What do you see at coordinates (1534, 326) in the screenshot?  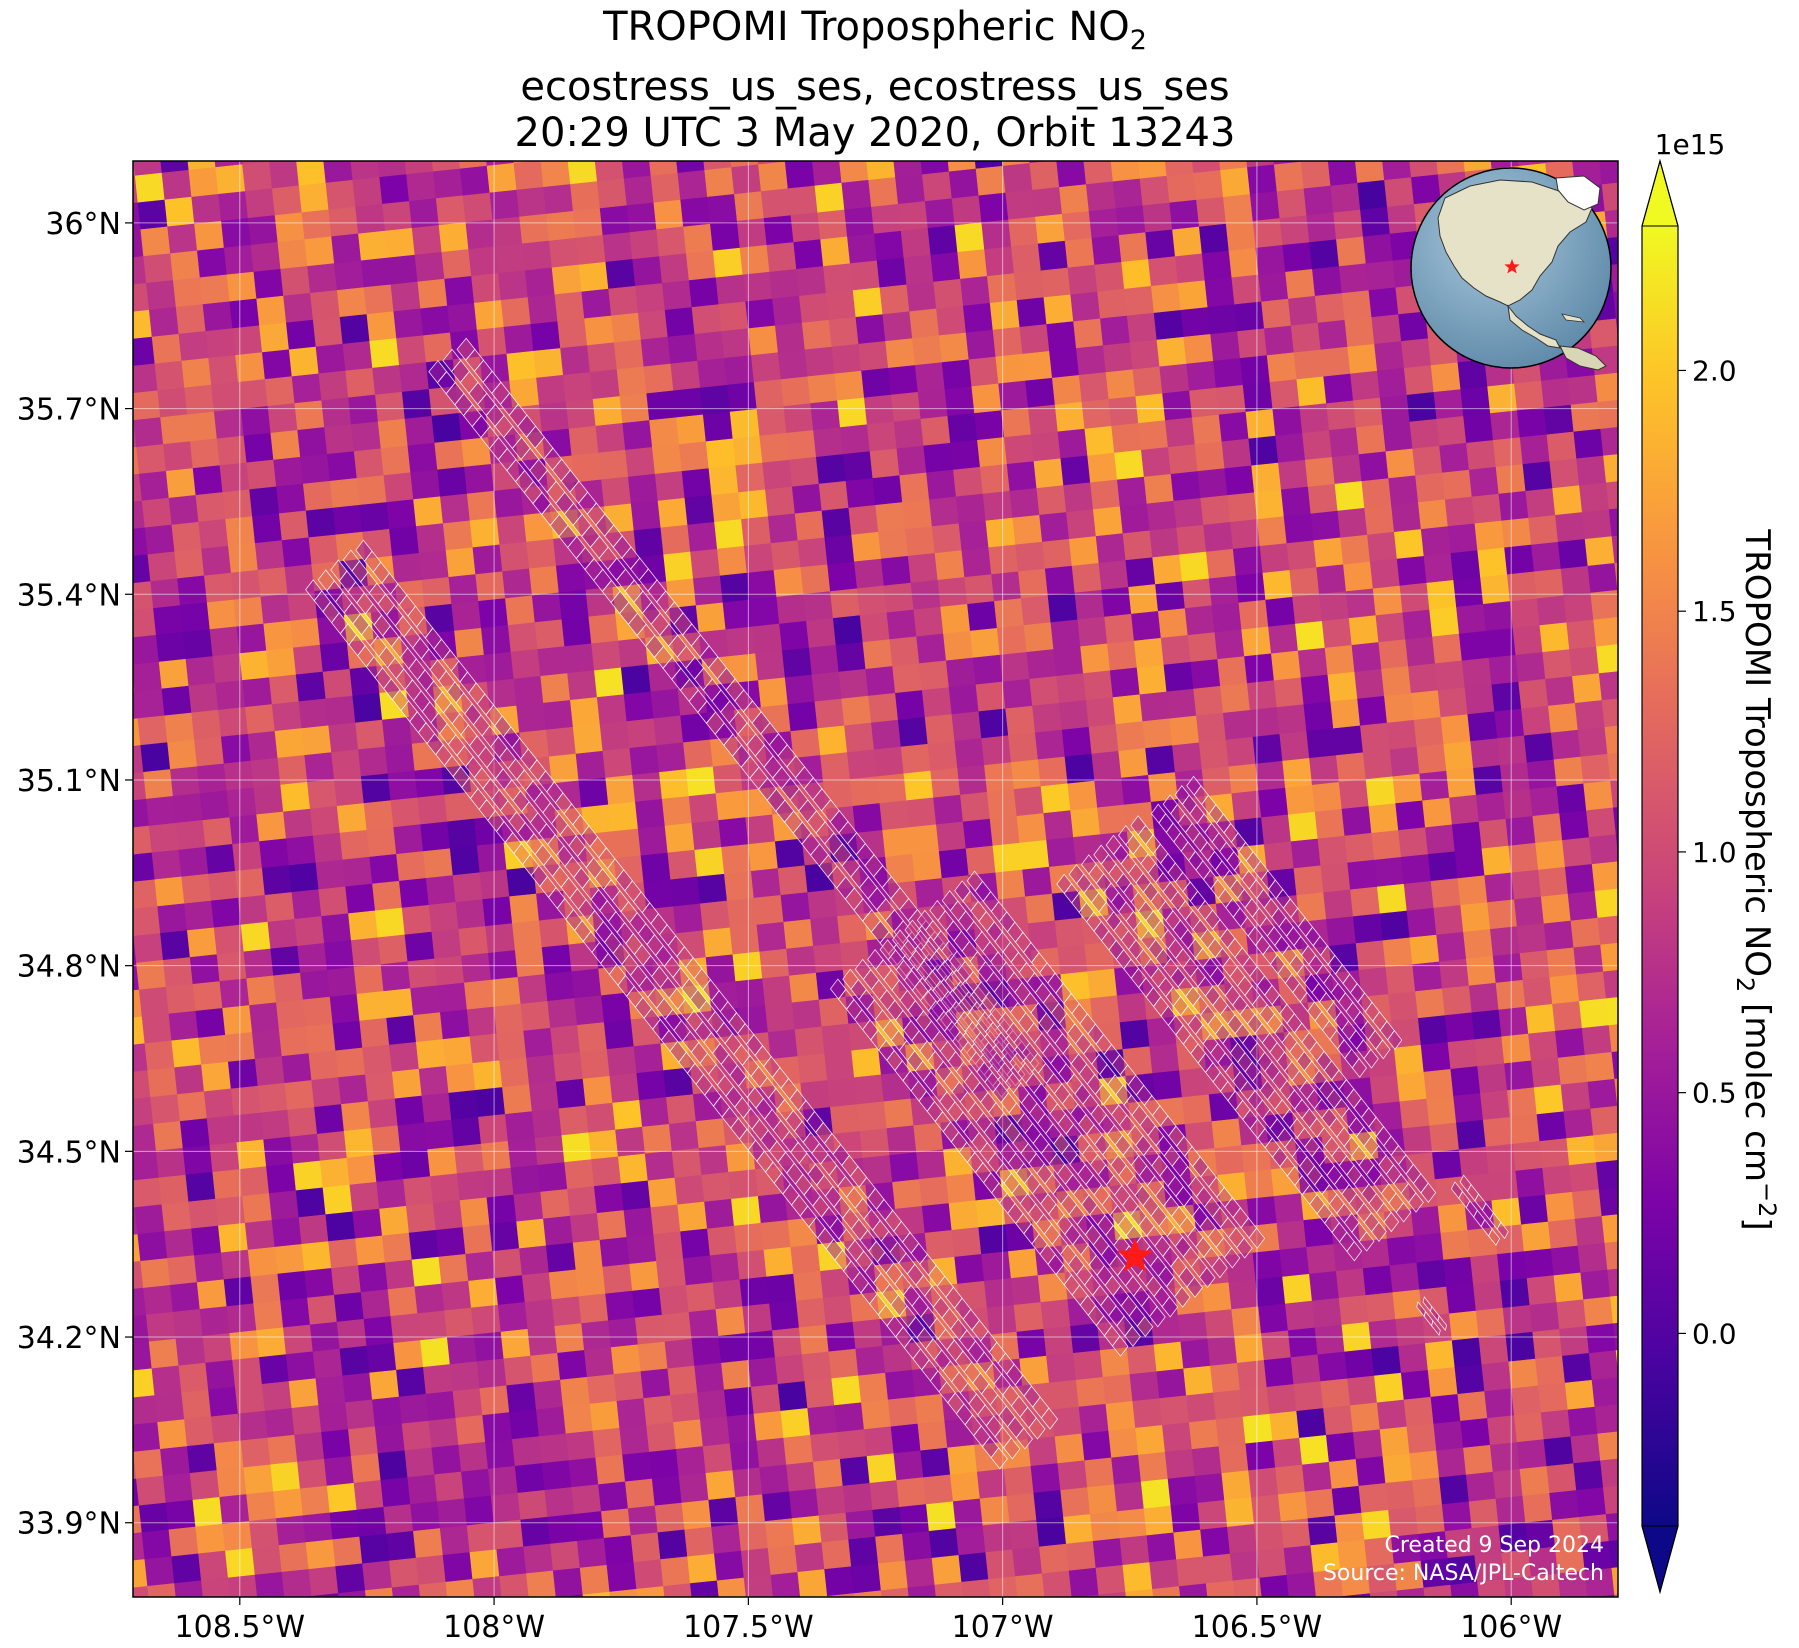 I see `globe-central-america` at bounding box center [1534, 326].